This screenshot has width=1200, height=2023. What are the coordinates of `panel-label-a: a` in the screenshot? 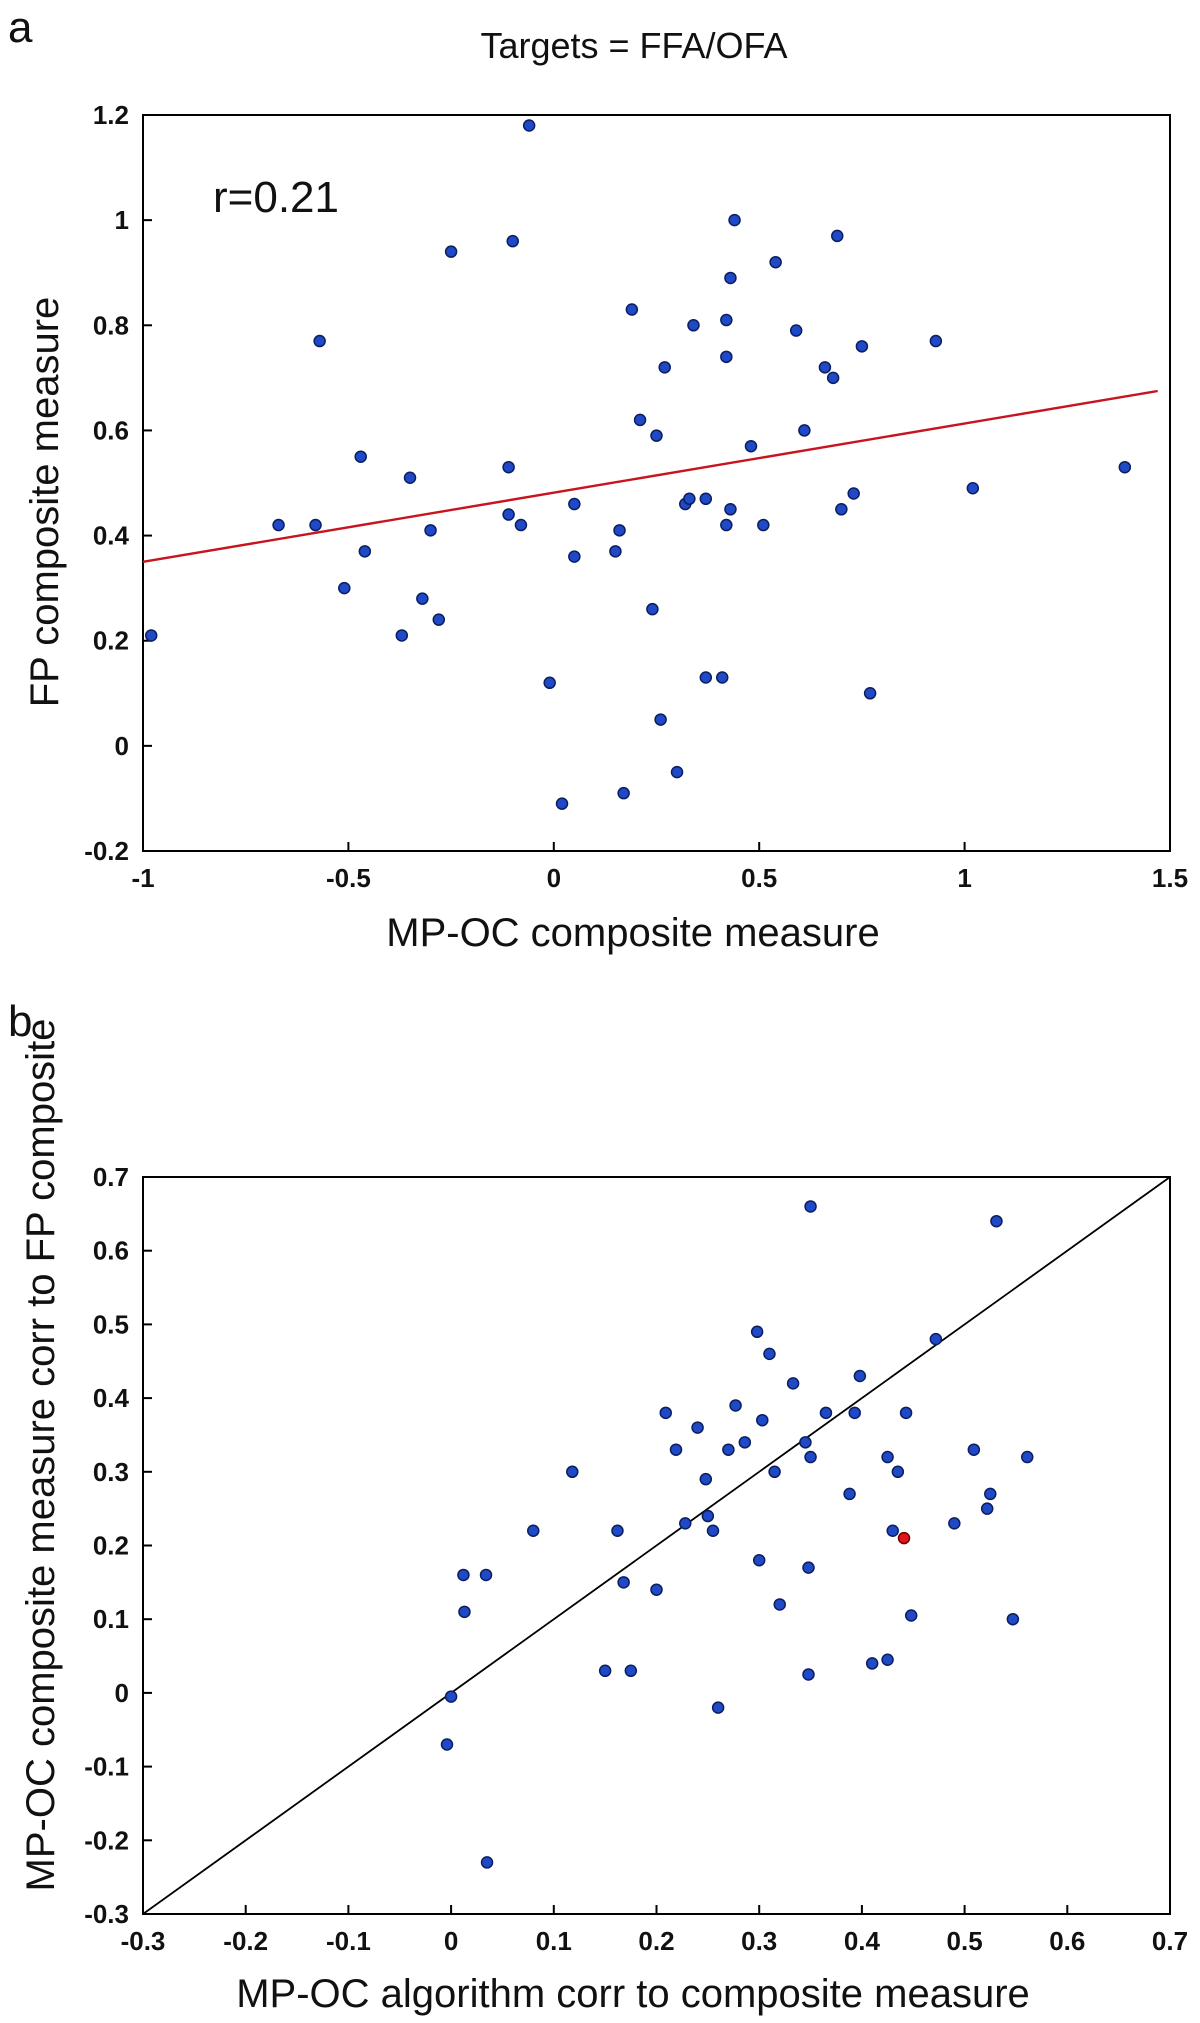 It's located at (20, 27).